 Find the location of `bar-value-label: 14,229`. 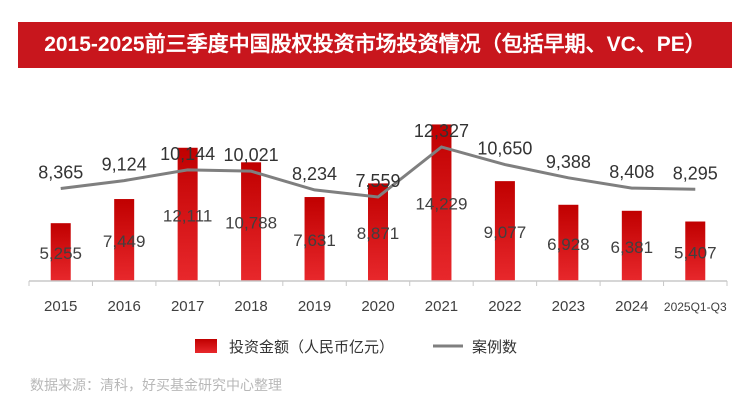

bar-value-label: 14,229 is located at coordinates (441, 204).